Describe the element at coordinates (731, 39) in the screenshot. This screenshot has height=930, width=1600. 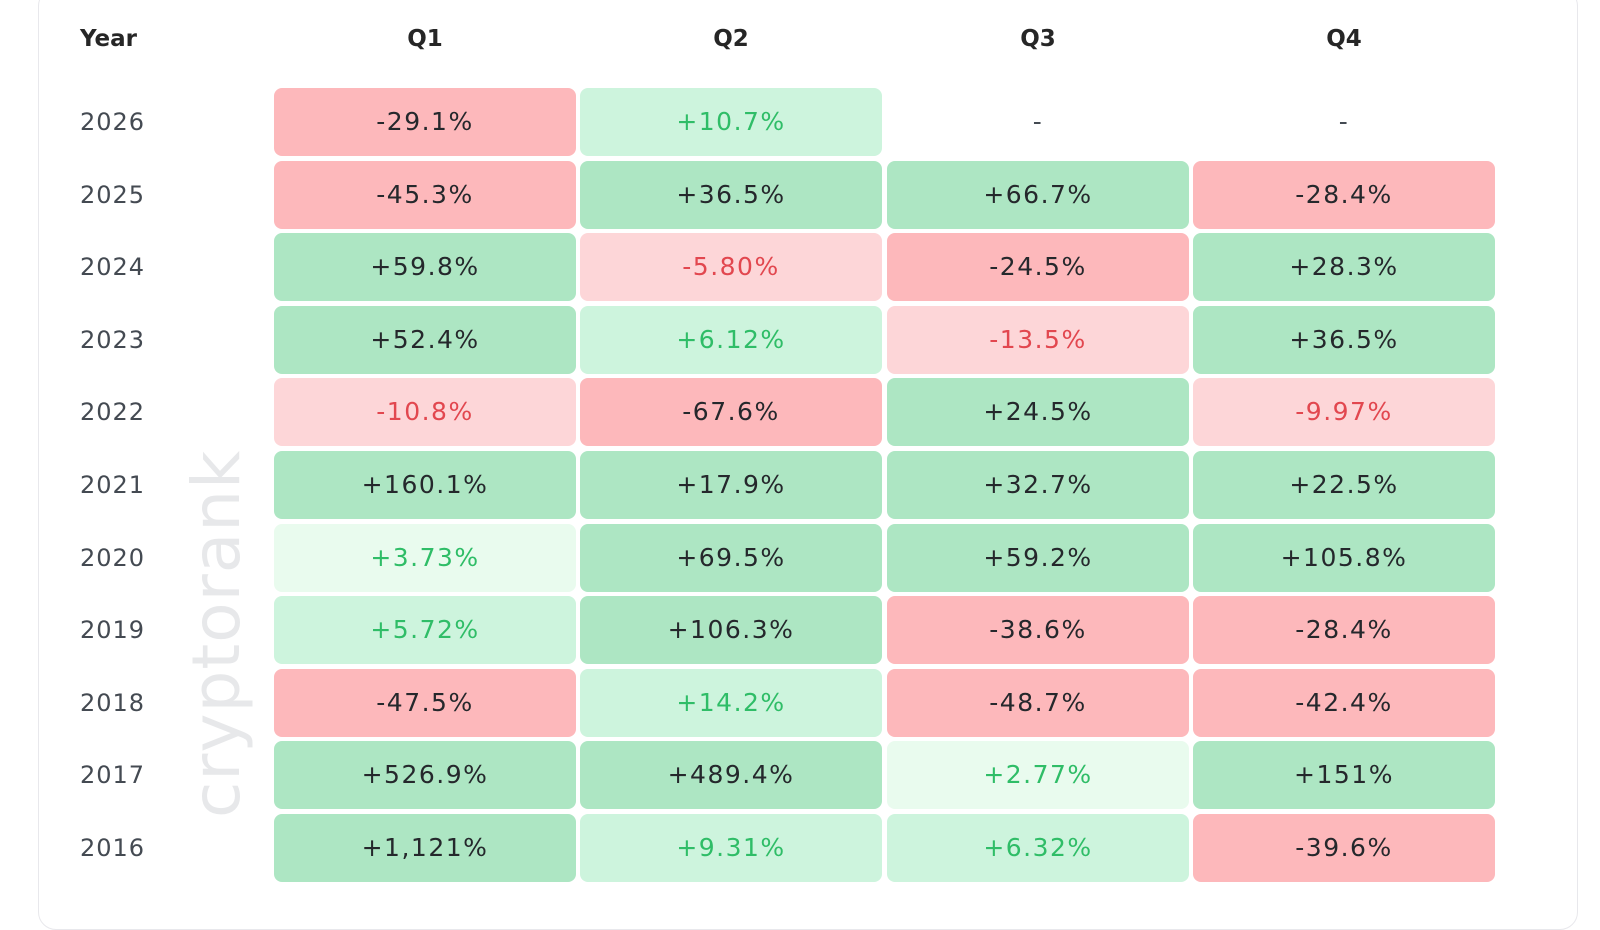
I see `header-q2: Q2` at that location.